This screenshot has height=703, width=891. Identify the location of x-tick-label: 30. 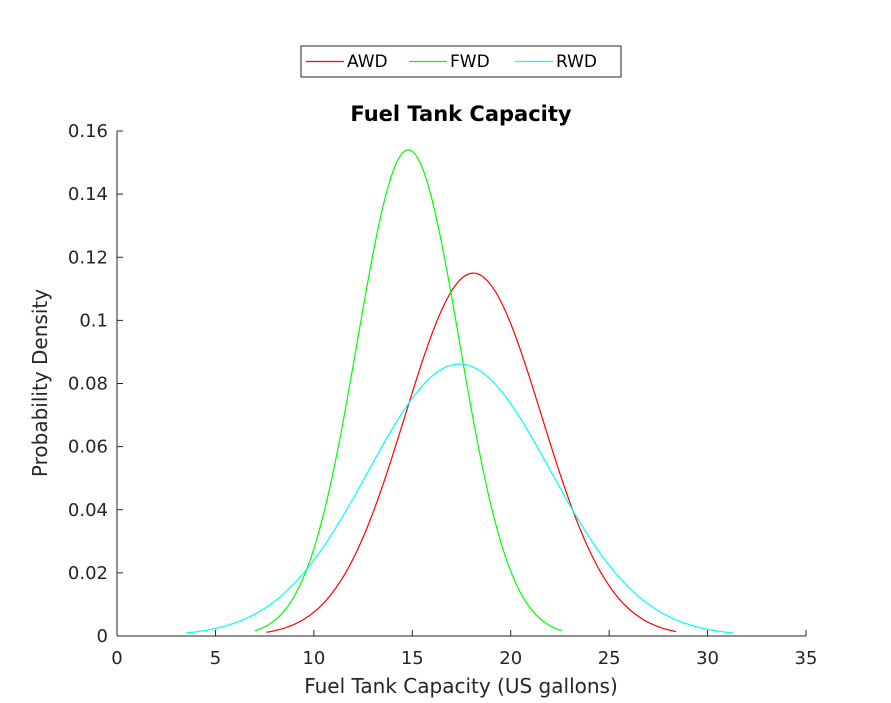
(707, 658).